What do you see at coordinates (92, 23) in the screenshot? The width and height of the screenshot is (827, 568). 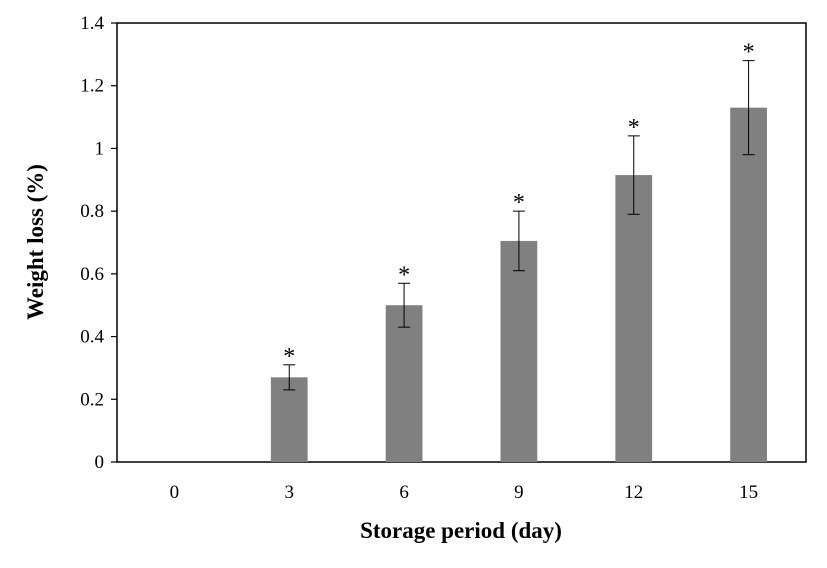 I see `y-tick-label: 1.4` at bounding box center [92, 23].